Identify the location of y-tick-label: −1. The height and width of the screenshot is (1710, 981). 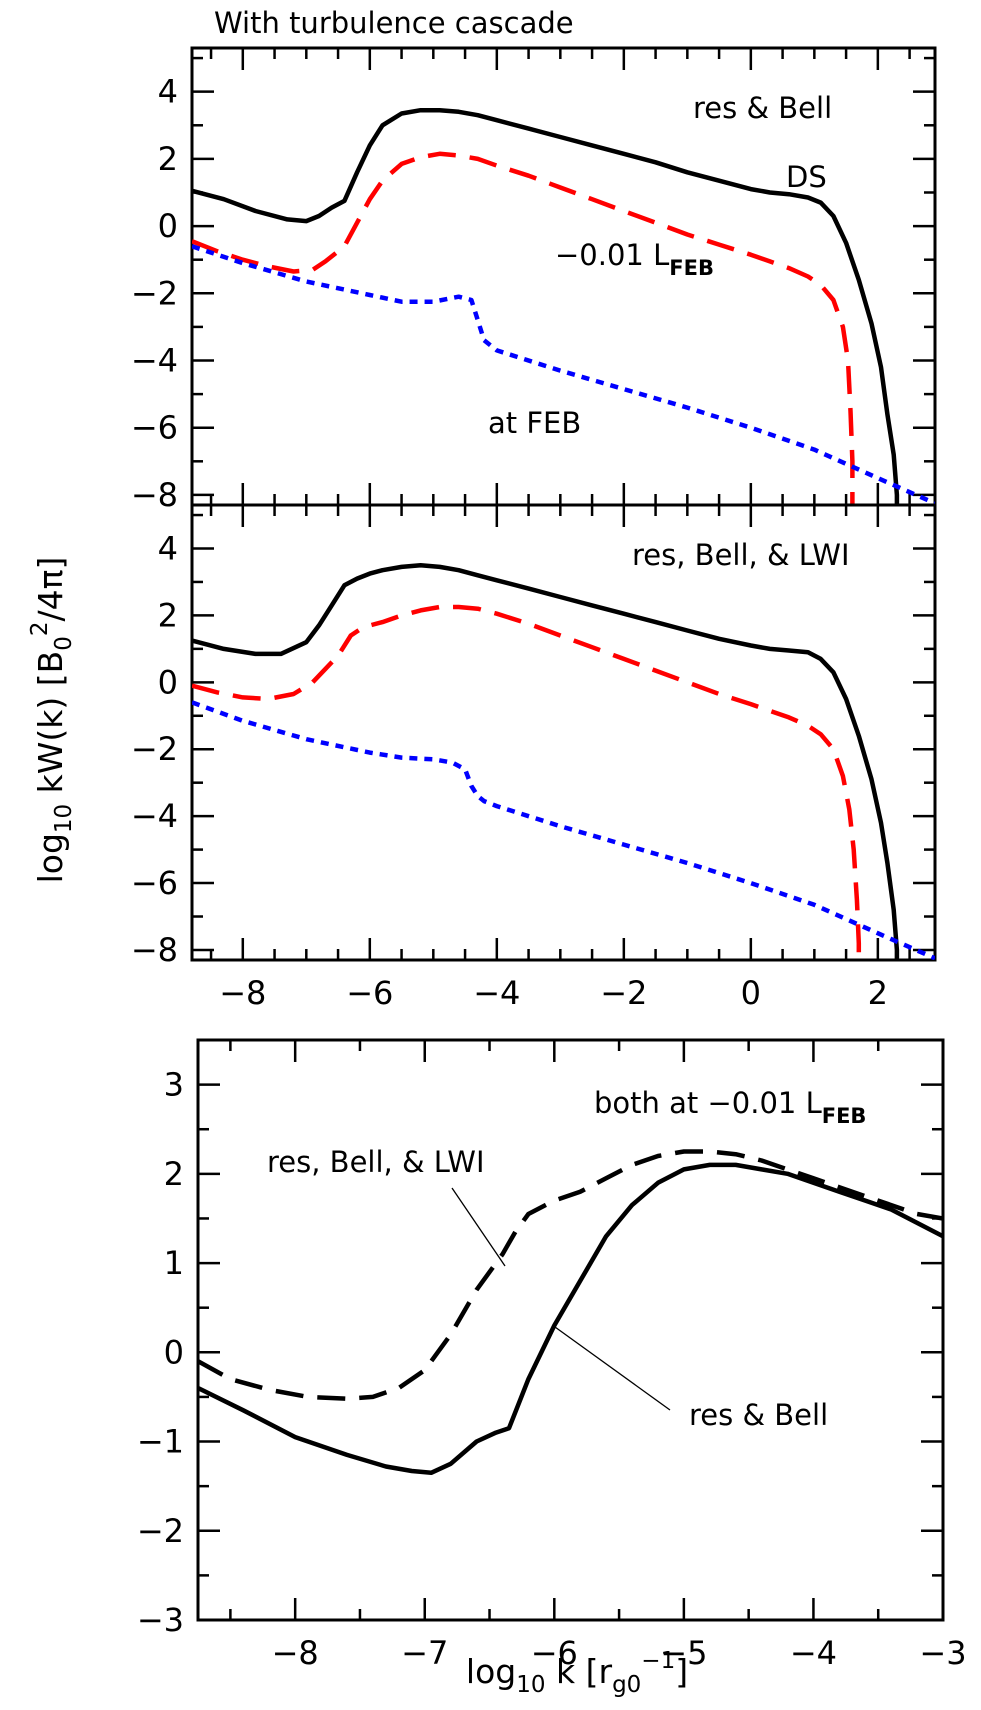
(160, 1442).